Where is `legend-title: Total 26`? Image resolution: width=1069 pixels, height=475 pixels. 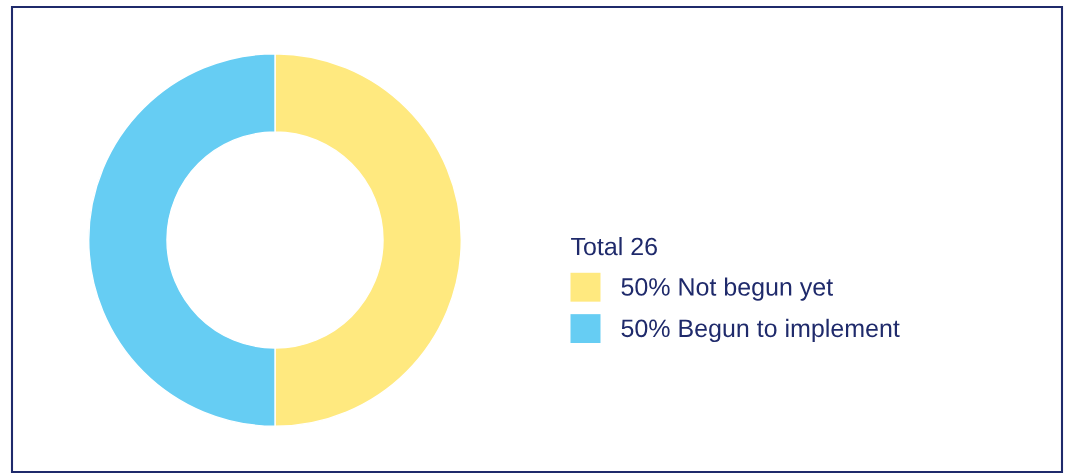
legend-title: Total 26 is located at coordinates (614, 246).